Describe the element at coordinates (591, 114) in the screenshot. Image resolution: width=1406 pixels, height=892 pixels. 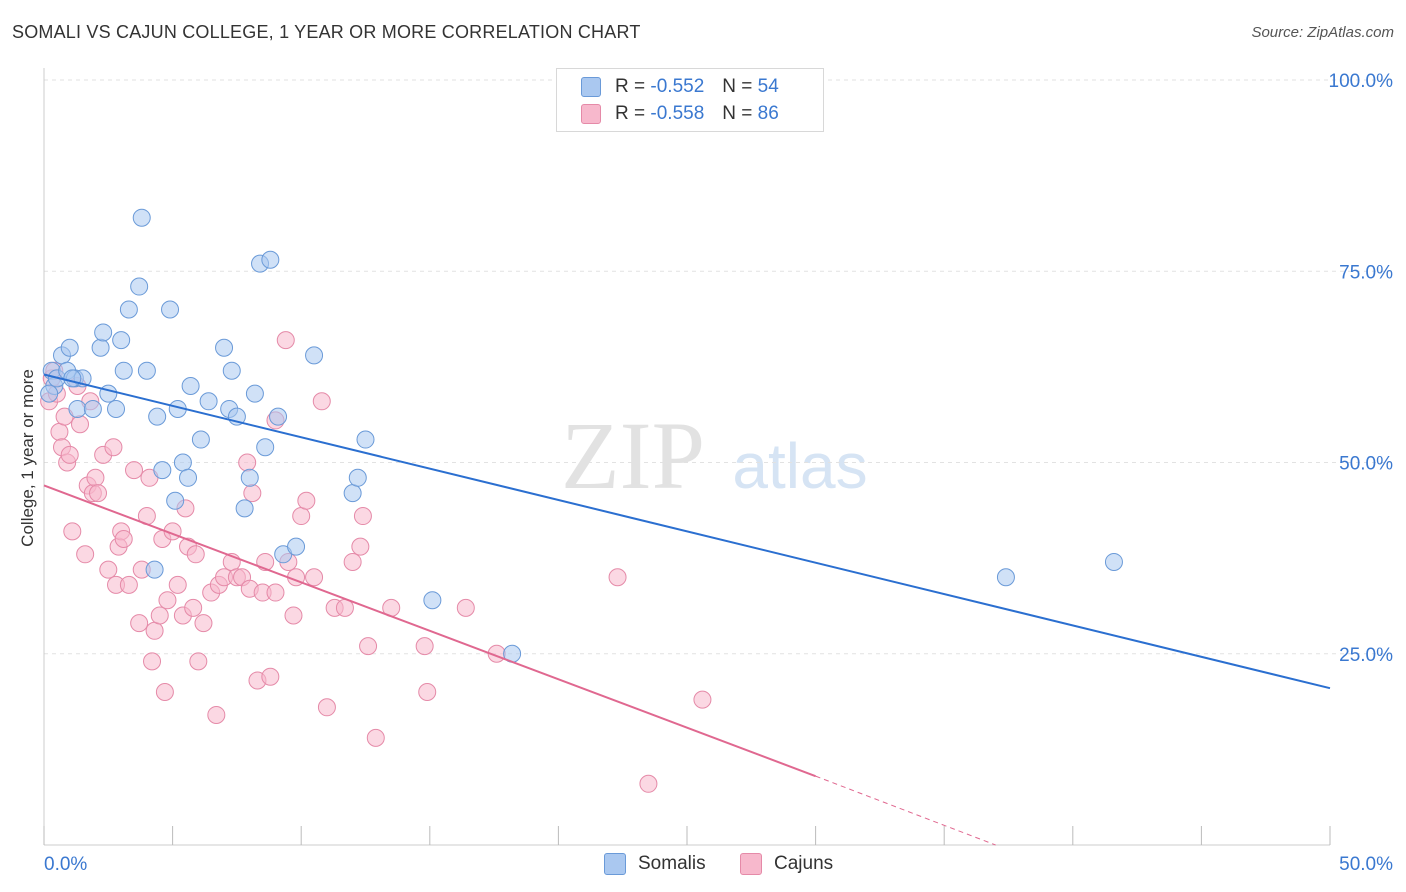
I see `cajuns-swatch` at that location.